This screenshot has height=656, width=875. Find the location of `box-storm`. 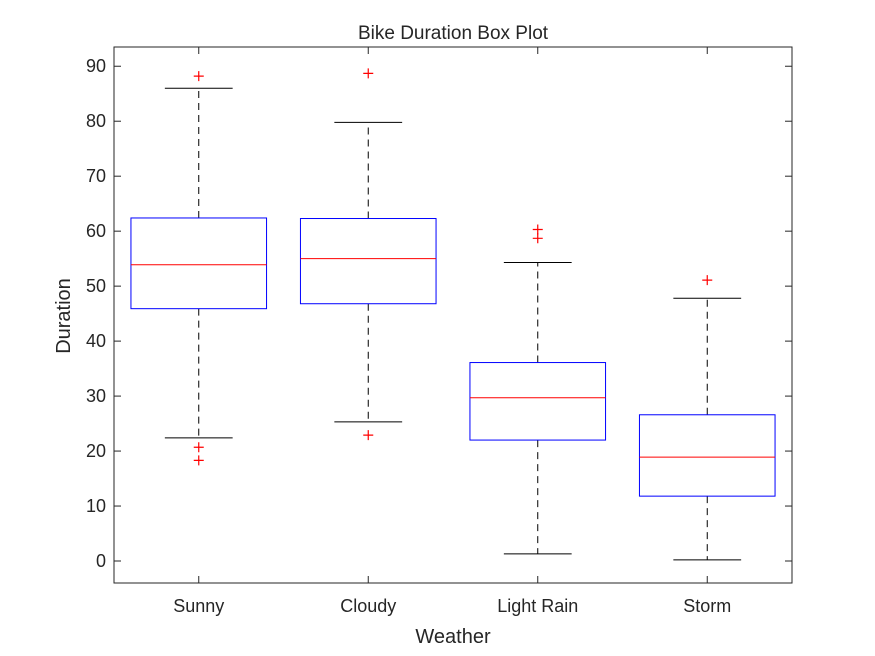

box-storm is located at coordinates (707, 455).